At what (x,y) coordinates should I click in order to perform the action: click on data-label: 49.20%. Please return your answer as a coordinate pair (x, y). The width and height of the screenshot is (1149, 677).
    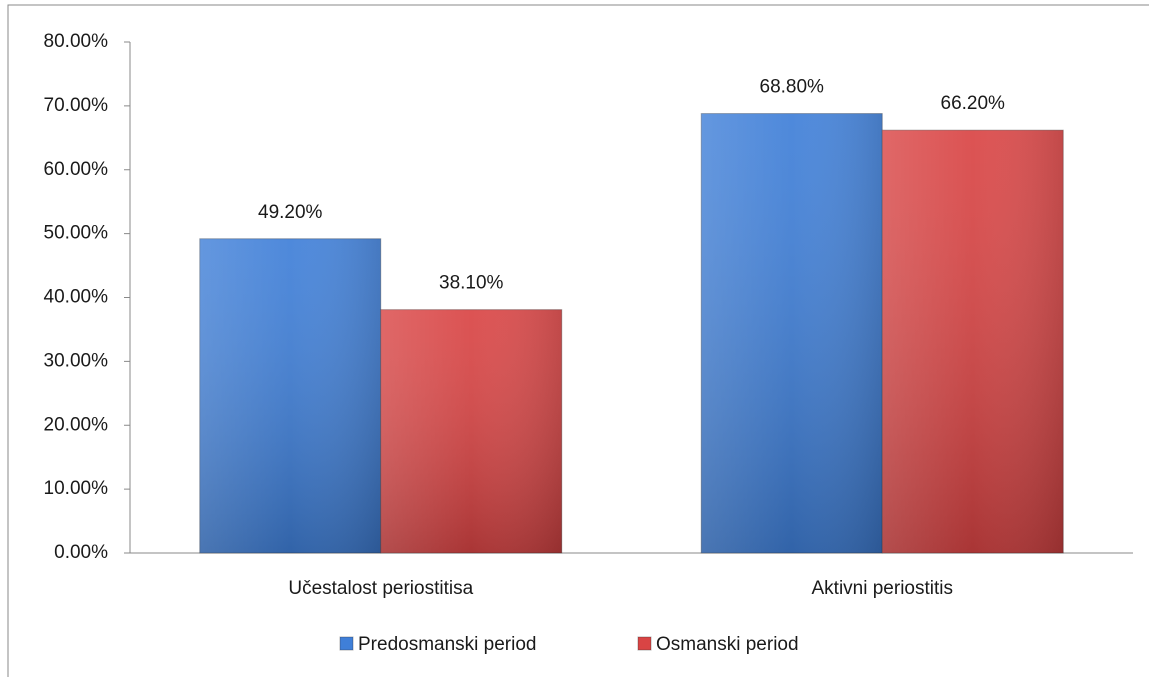
    Looking at the image, I should click on (290, 212).